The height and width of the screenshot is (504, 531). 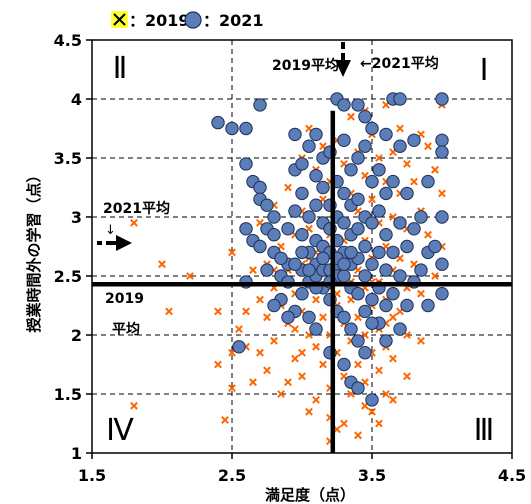 I want to click on quadrant-label-3: Ⅲ, so click(x=484, y=430).